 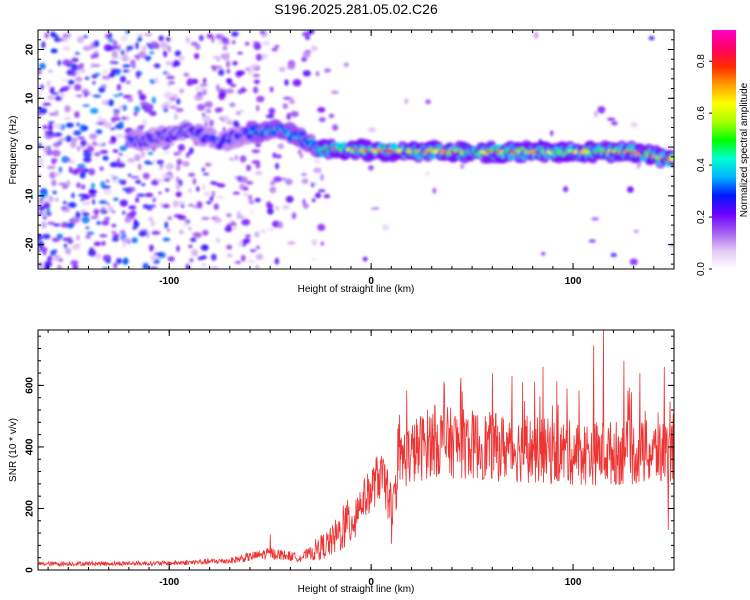 What do you see at coordinates (30, 50) in the screenshot?
I see `heatmap-y-tick-label: 20` at bounding box center [30, 50].